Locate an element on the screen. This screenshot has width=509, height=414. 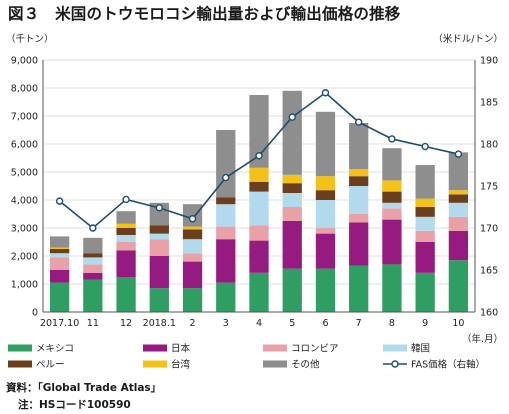
x-tick-label: 5 is located at coordinates (292, 323).